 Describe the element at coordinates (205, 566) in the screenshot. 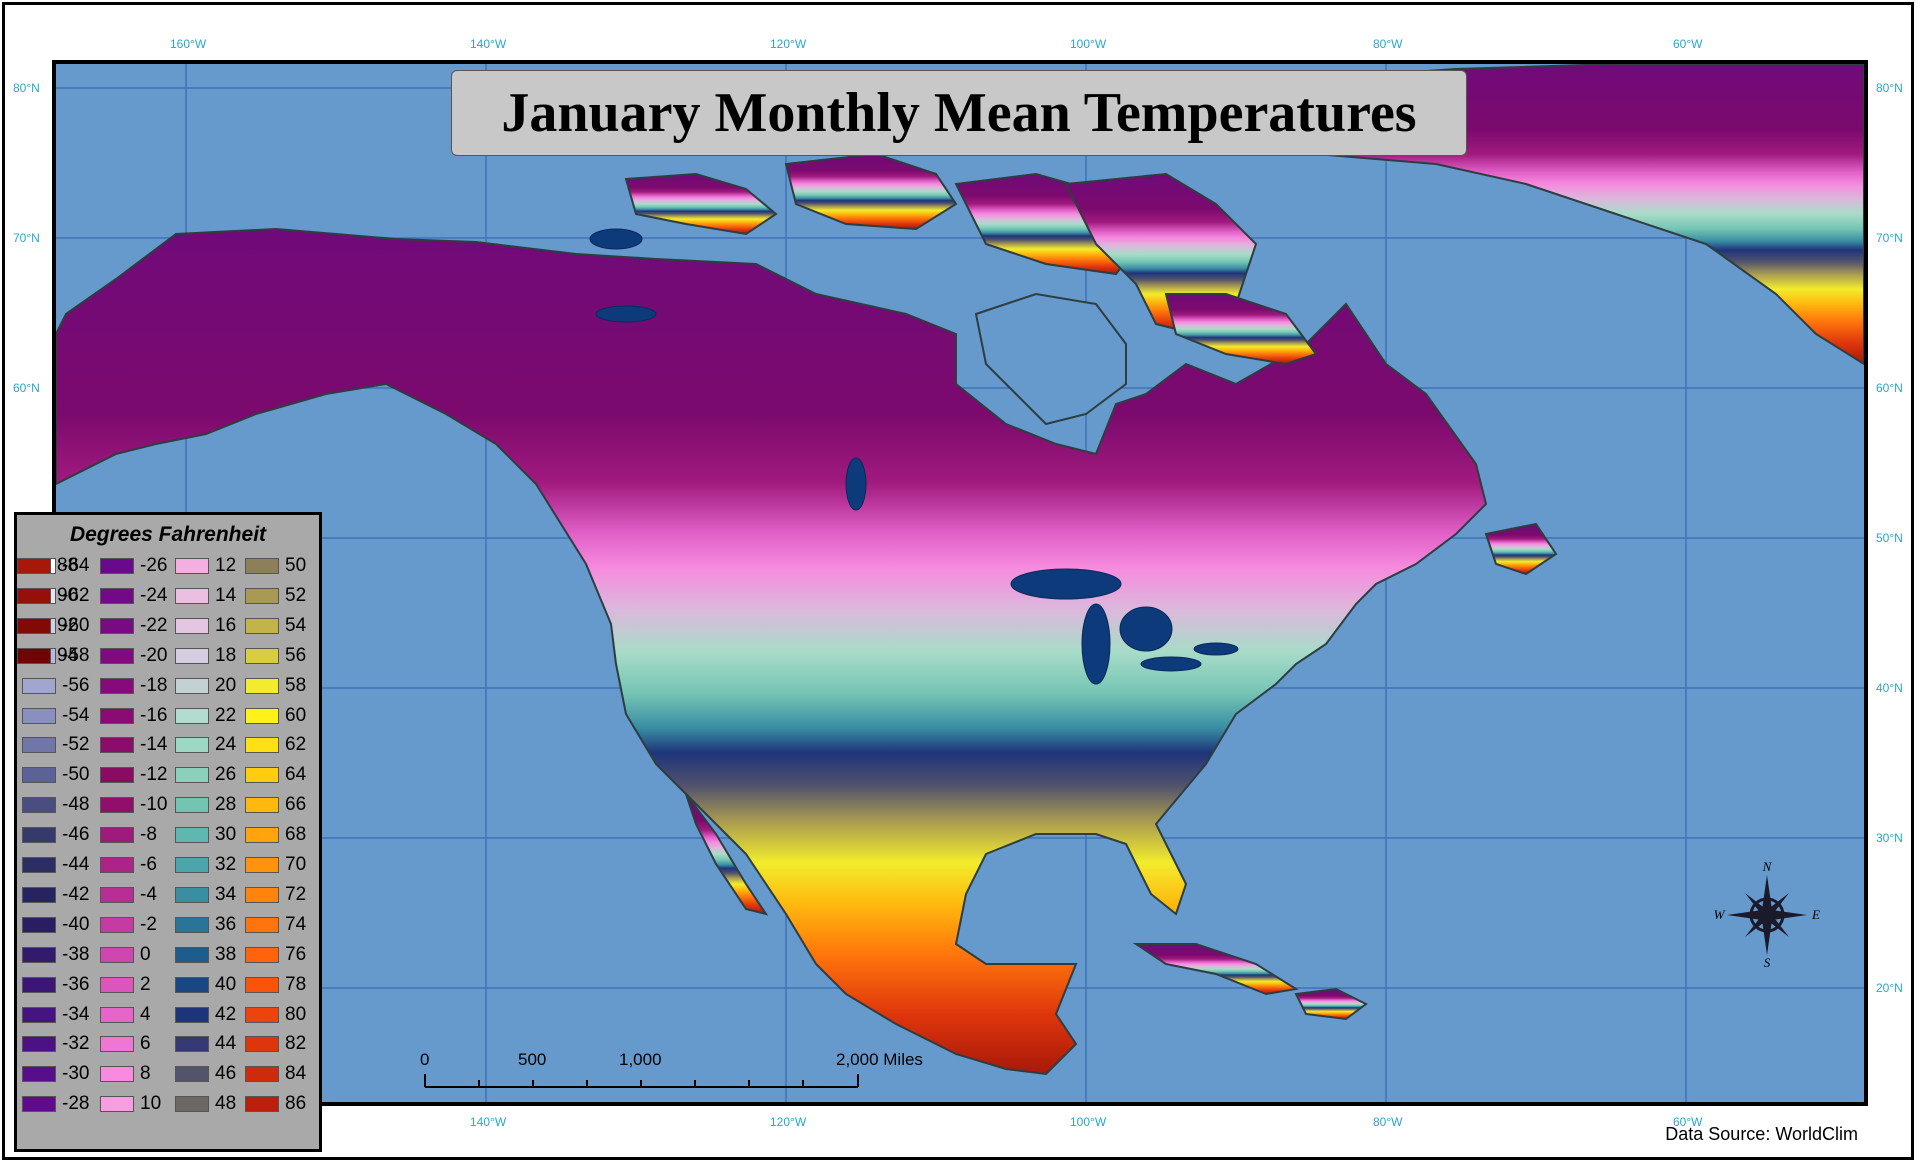

I see `legend-item: 12` at that location.